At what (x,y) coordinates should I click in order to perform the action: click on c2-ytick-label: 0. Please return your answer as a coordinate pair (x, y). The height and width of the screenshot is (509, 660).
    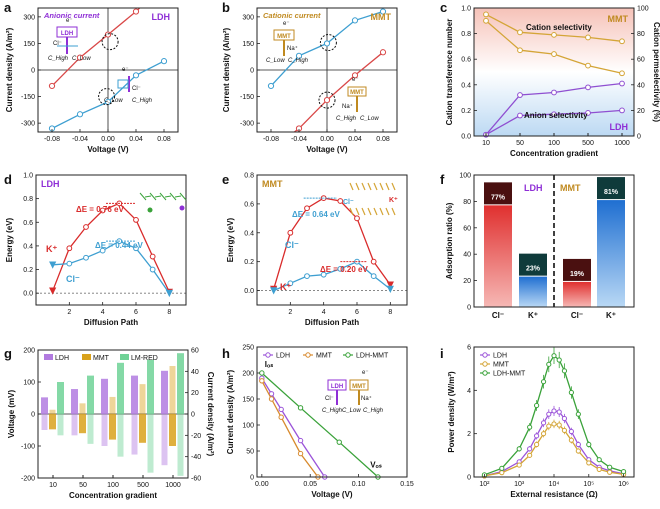
    Looking at the image, I should click on (639, 137).